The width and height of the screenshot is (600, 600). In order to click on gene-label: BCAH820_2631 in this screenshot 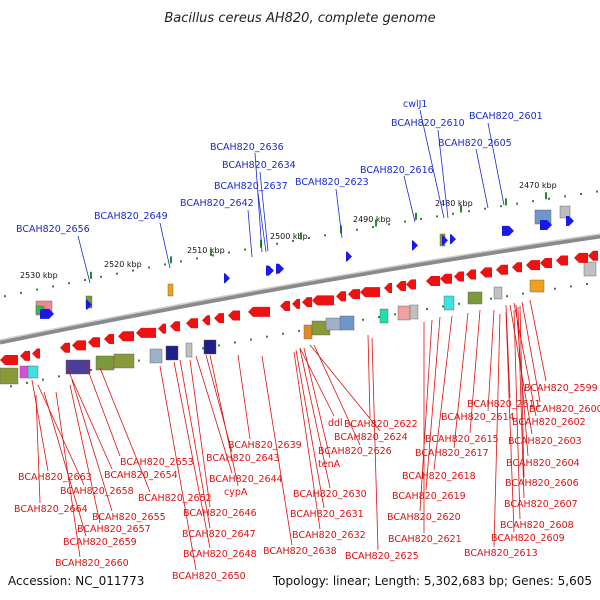, I will do `click(327, 514)`.